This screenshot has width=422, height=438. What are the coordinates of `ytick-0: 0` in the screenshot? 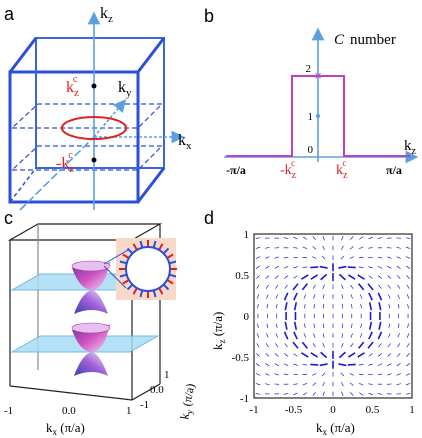 It's located at (311, 150).